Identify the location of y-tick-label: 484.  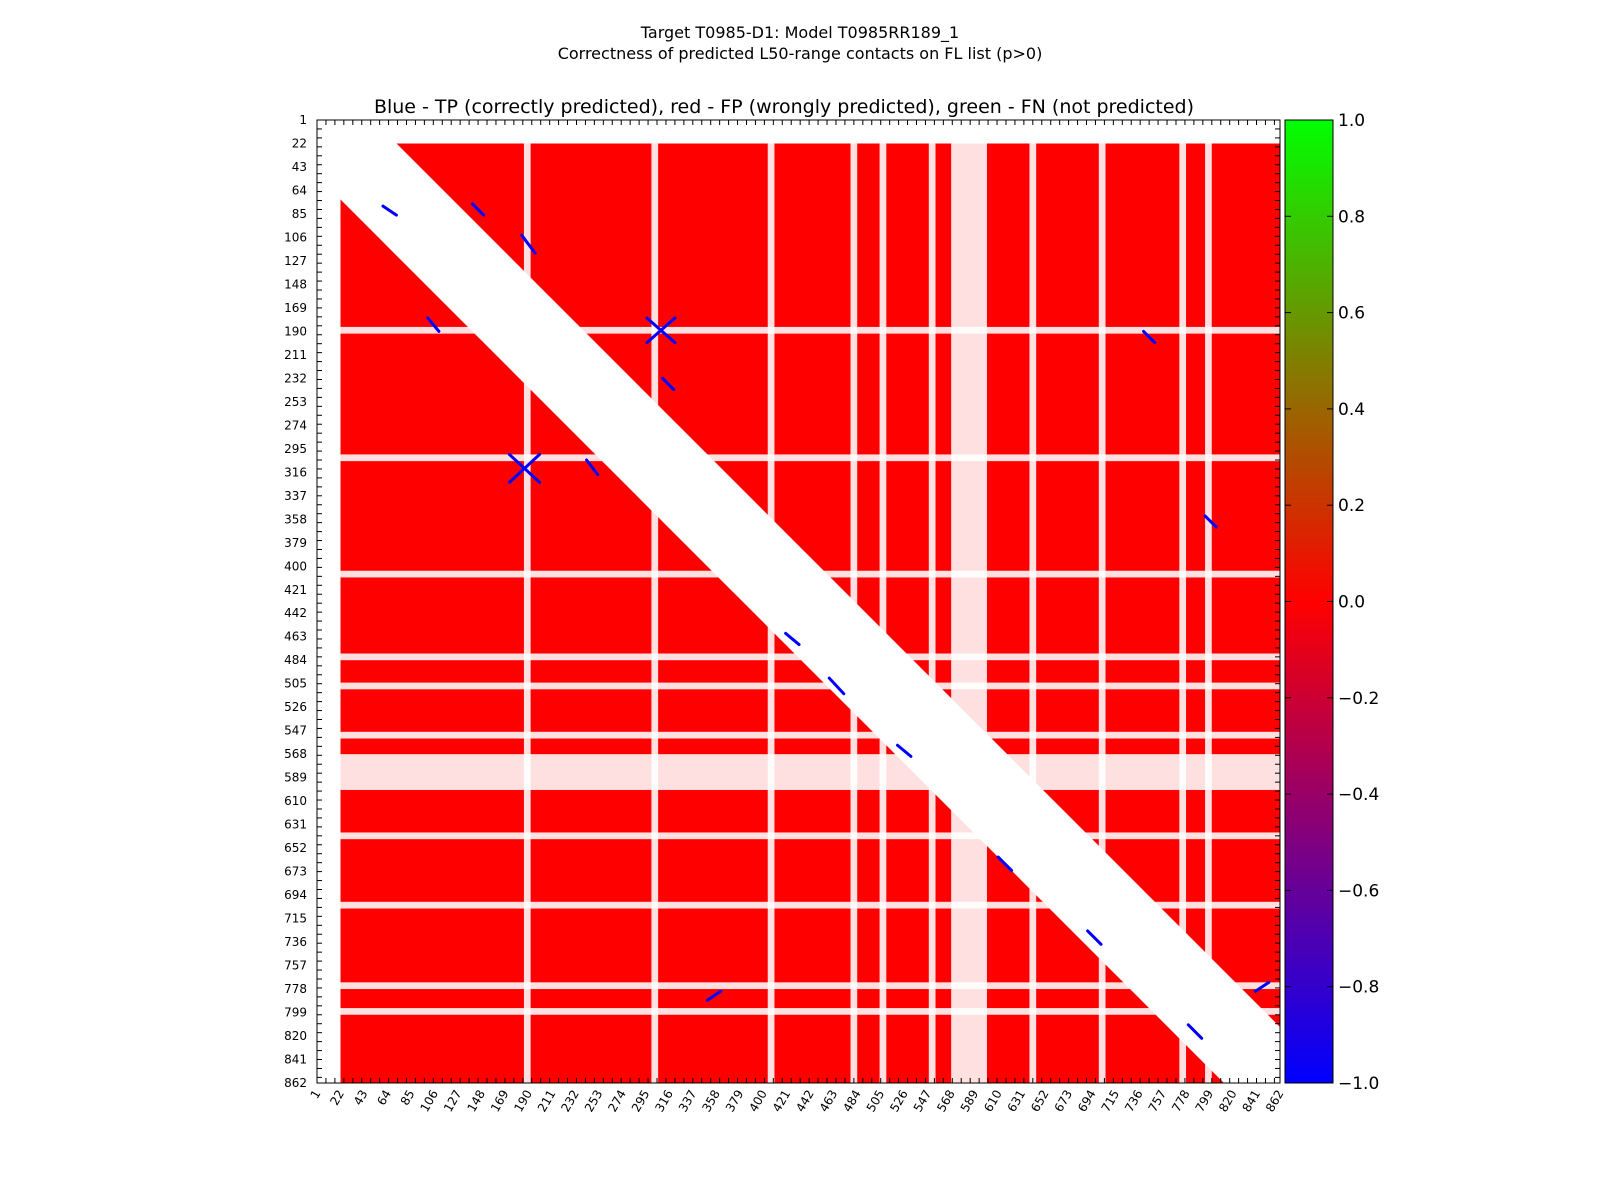
(295, 660).